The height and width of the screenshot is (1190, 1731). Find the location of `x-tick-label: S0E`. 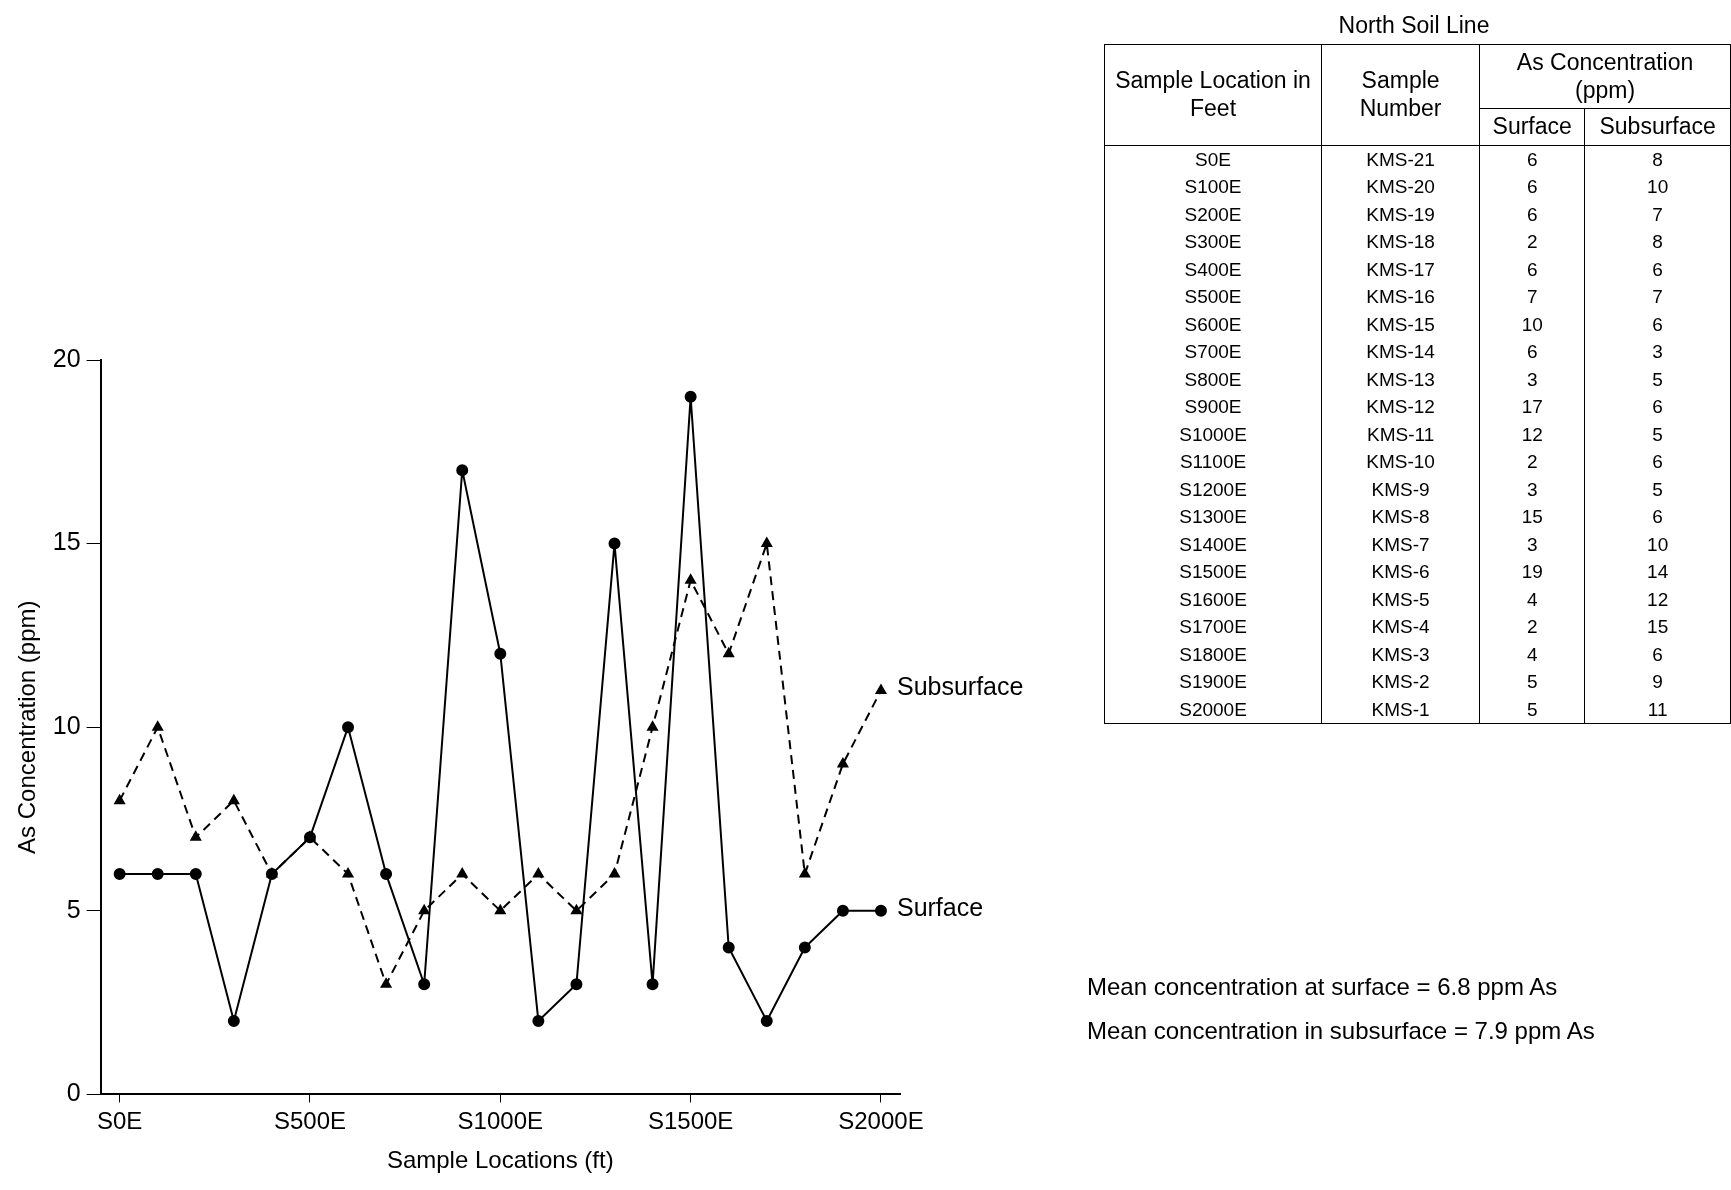

x-tick-label: S0E is located at coordinates (119, 1121).